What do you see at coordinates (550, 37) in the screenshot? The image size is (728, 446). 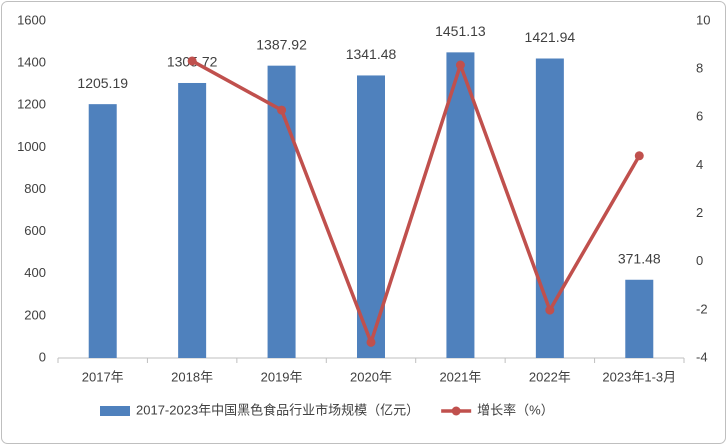 I see `data-label: 1421.94` at bounding box center [550, 37].